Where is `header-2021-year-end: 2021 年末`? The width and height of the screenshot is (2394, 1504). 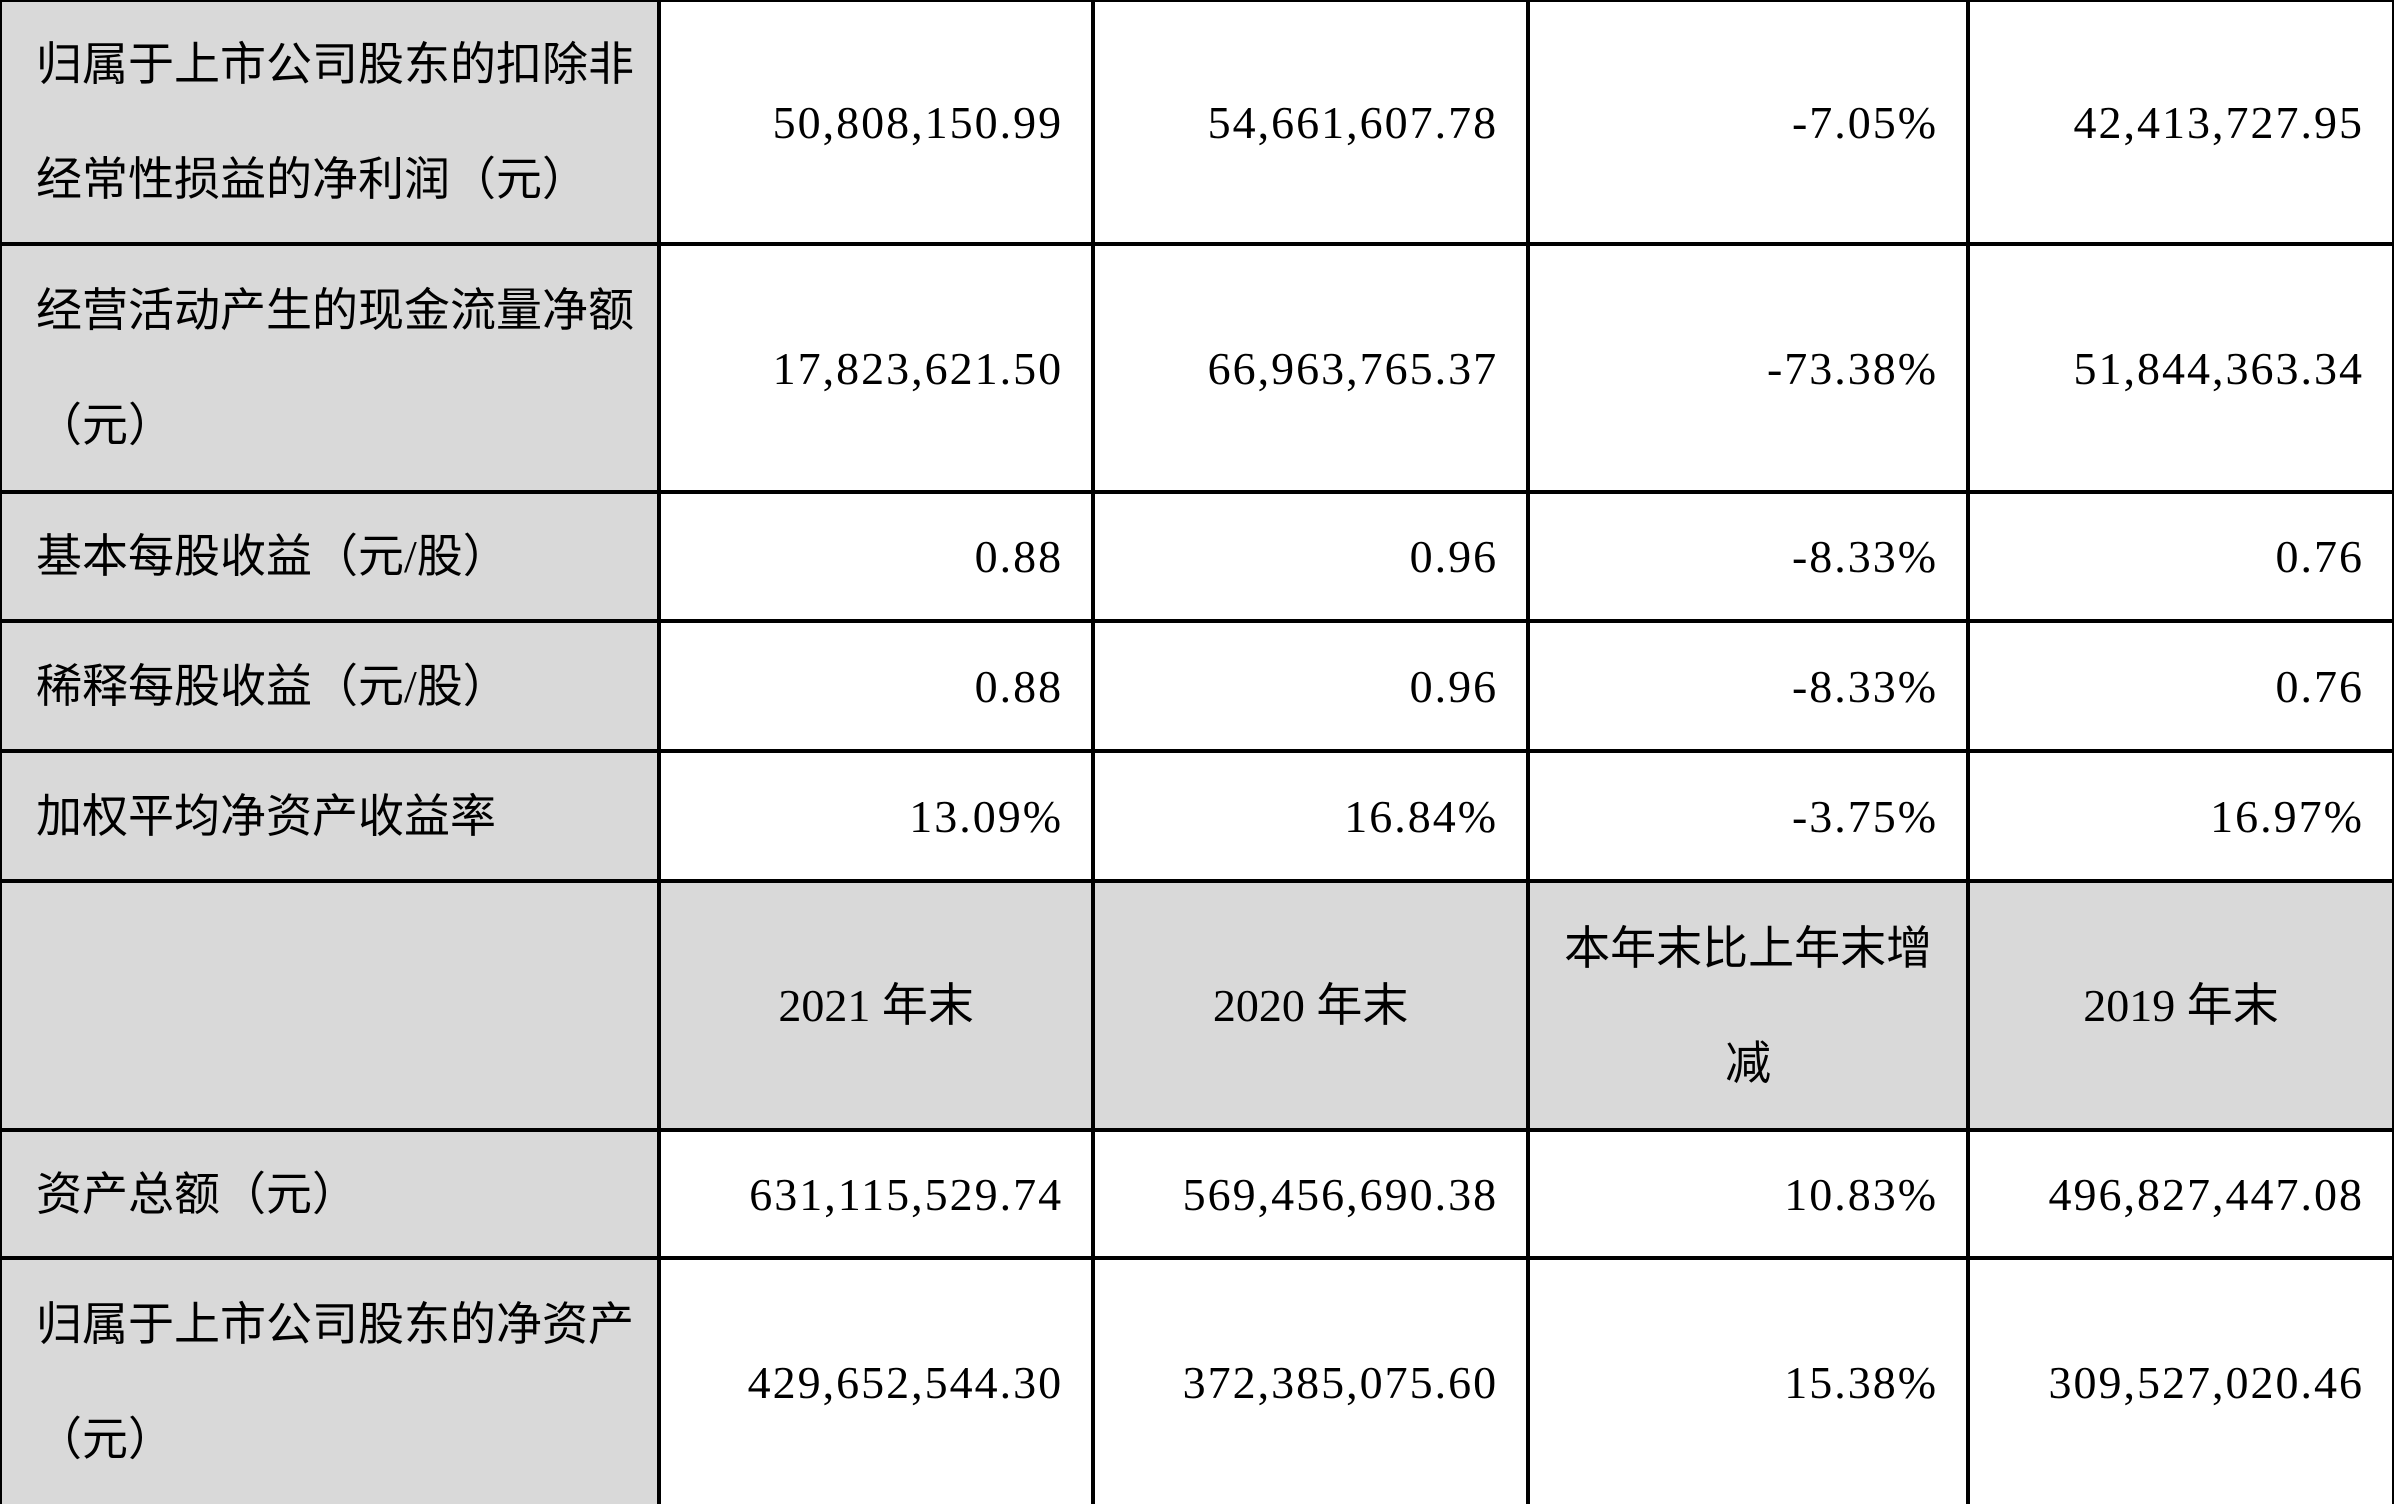
header-2021-year-end: 2021 年末 is located at coordinates (876, 1005).